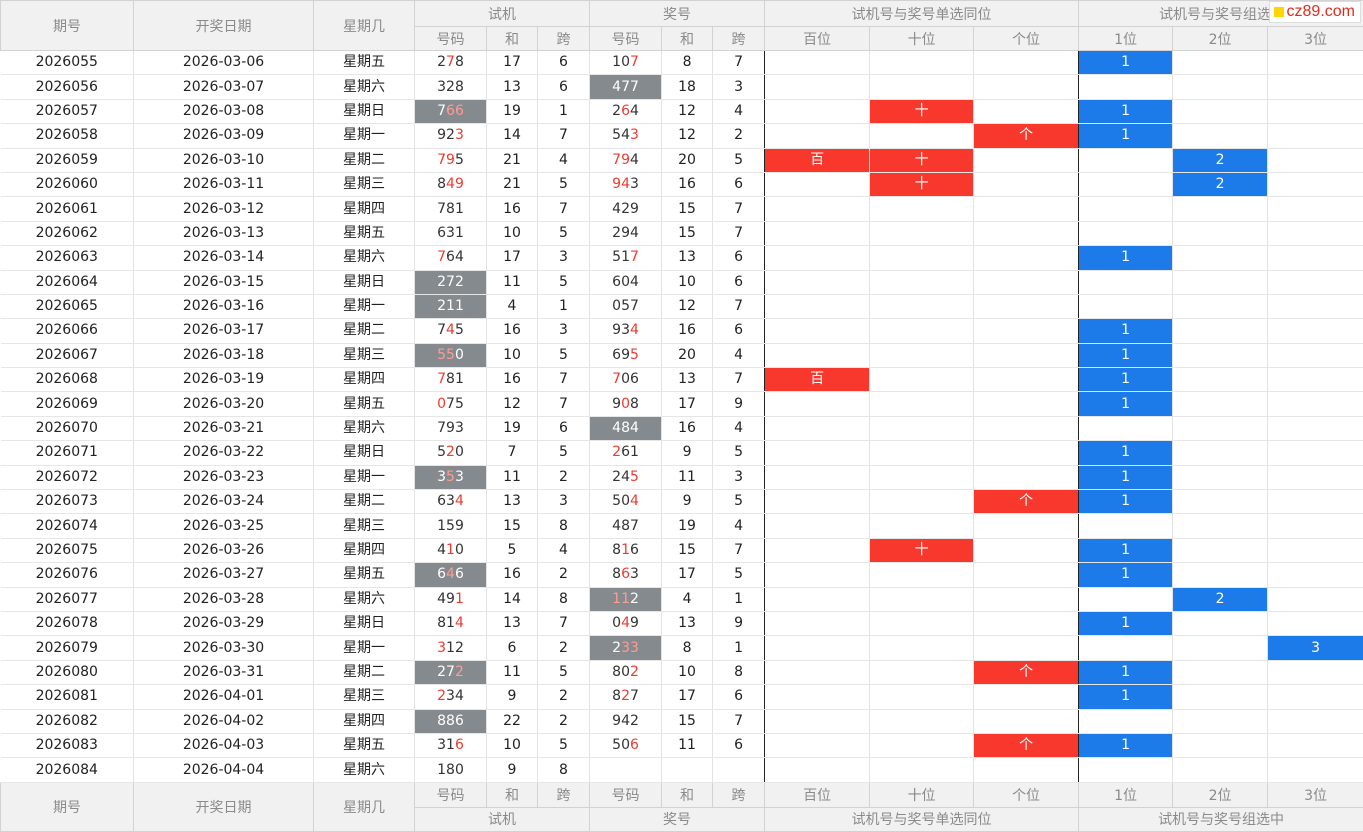 This screenshot has width=1363, height=832. I want to click on trial-span-text: 7, so click(563, 379).